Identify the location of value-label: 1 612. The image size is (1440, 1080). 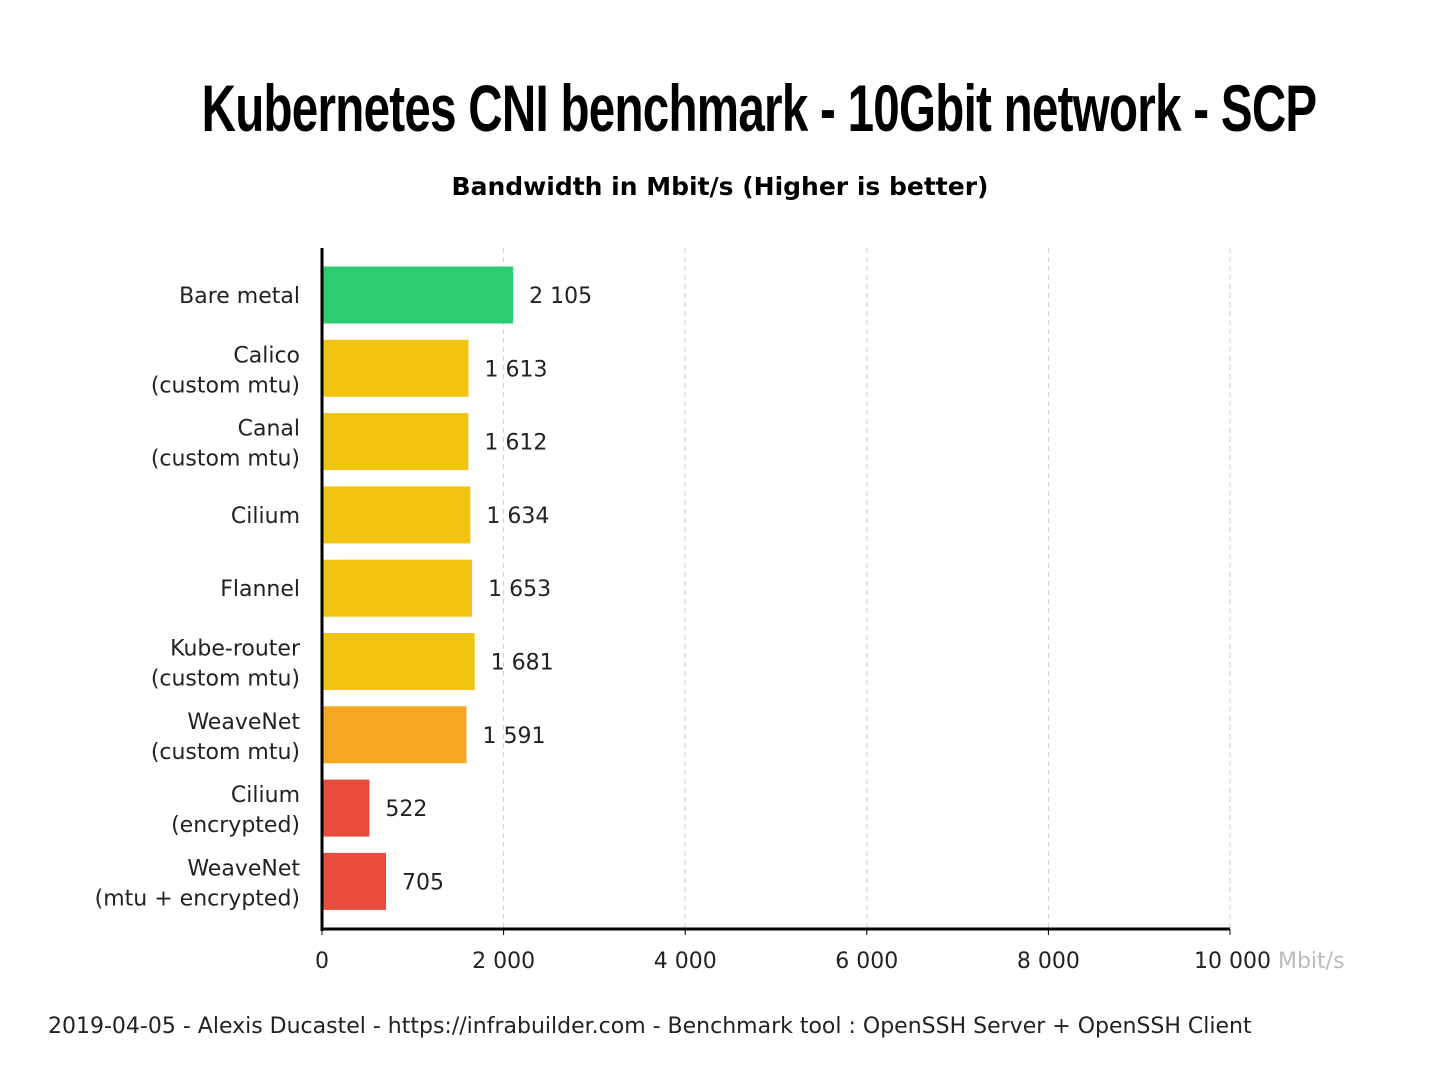
(515, 443).